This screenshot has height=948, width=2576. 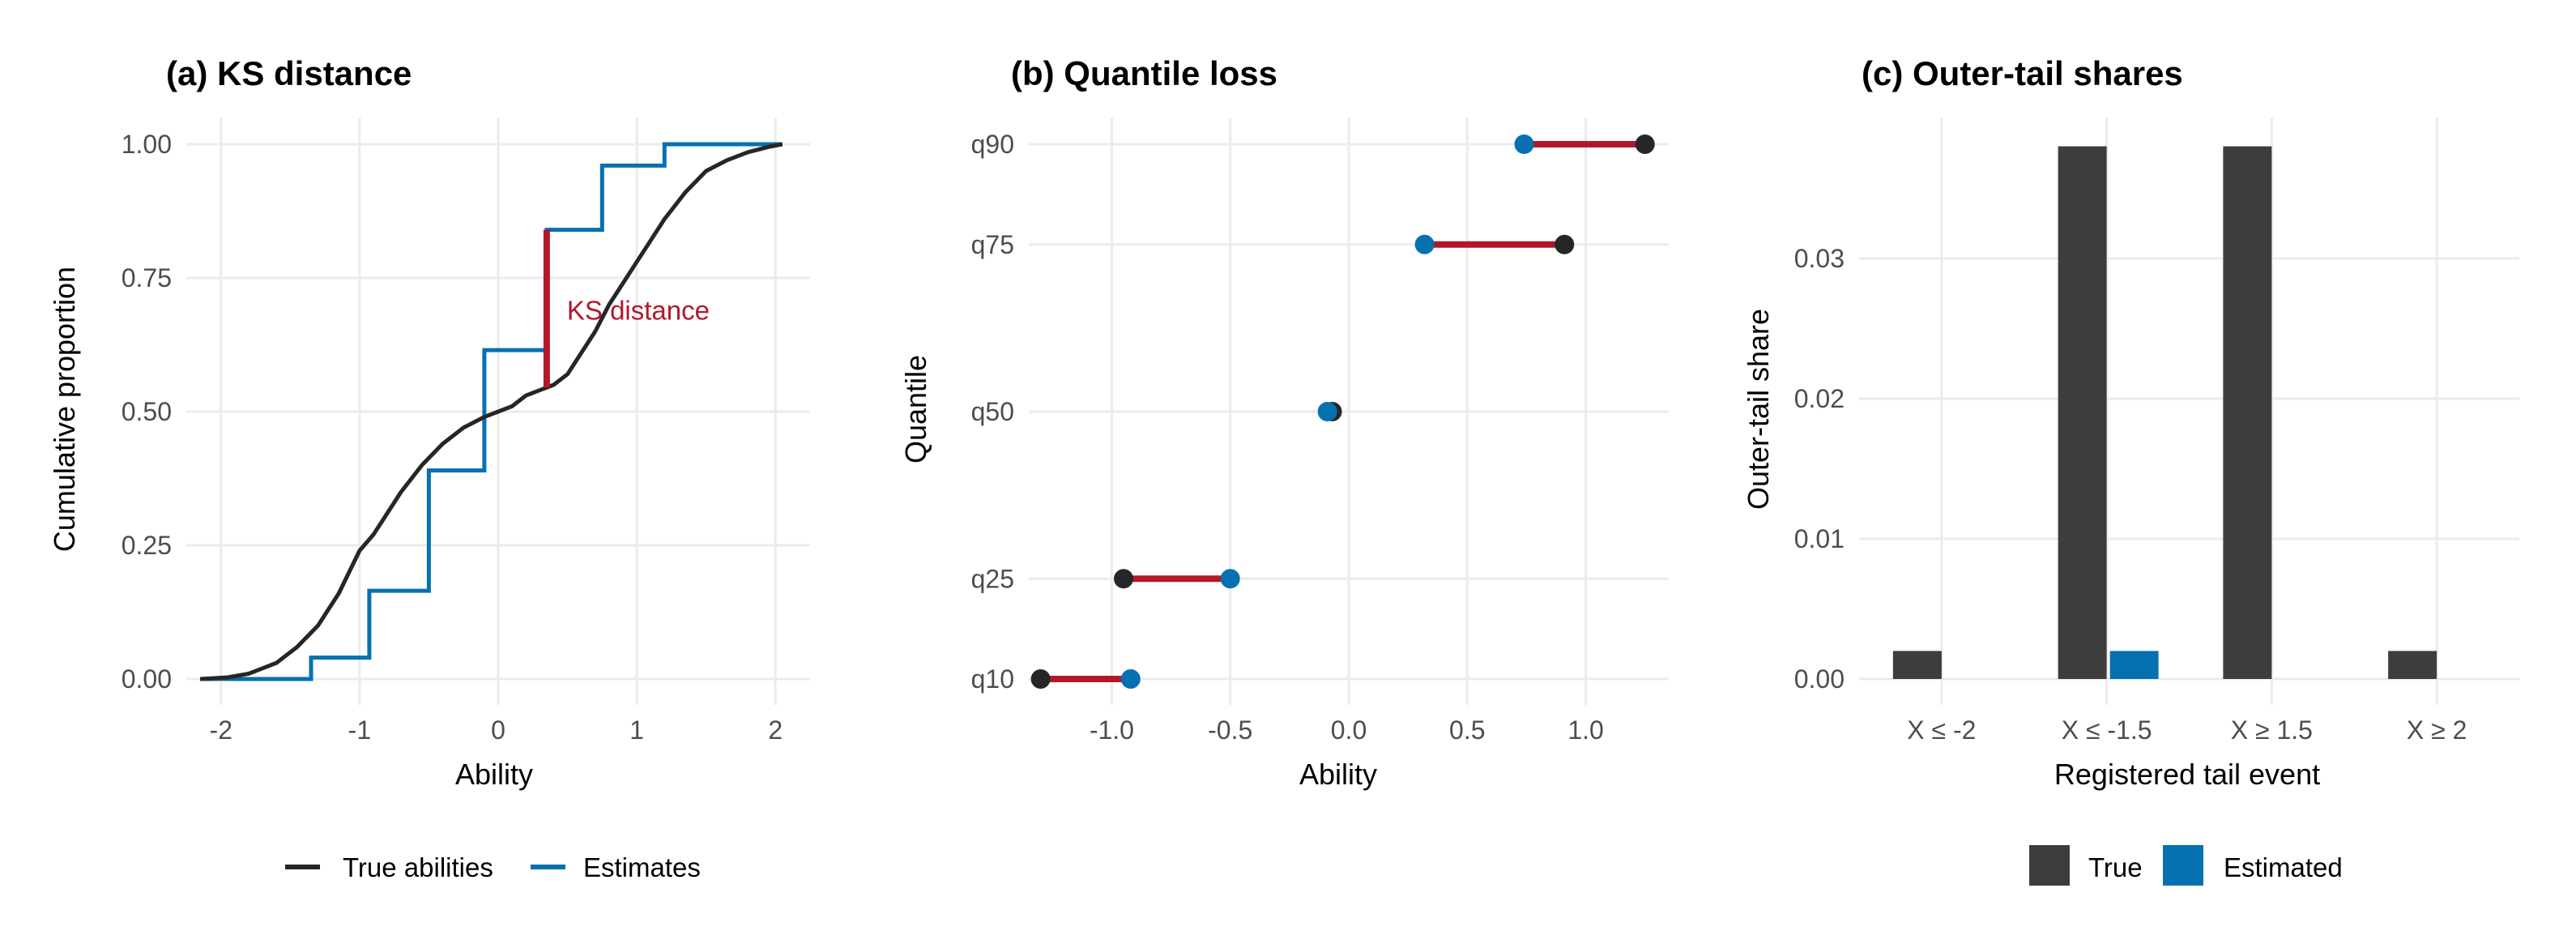 What do you see at coordinates (147, 411) in the screenshot?
I see `panel-a-ytick-label: 0.50` at bounding box center [147, 411].